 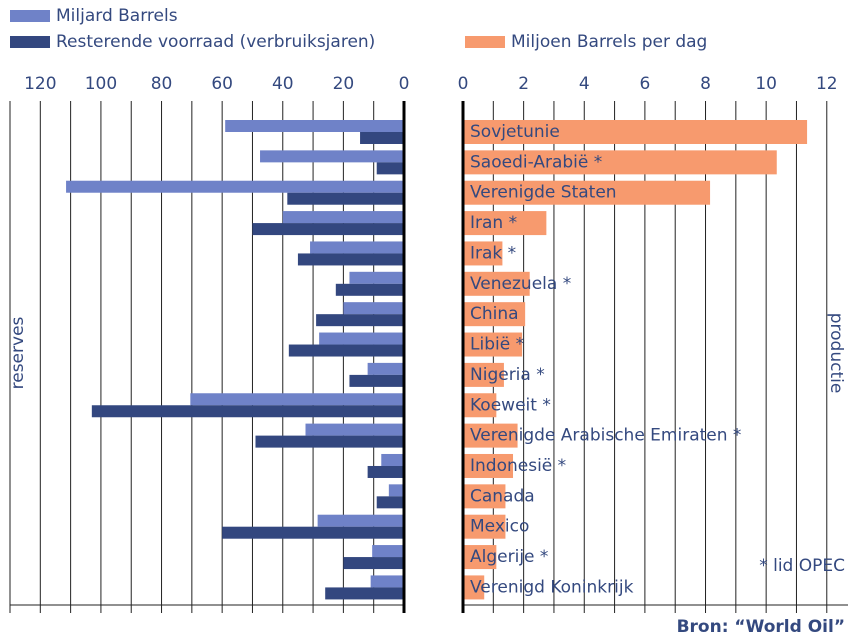 I want to click on category-label: Canada, so click(x=502, y=496).